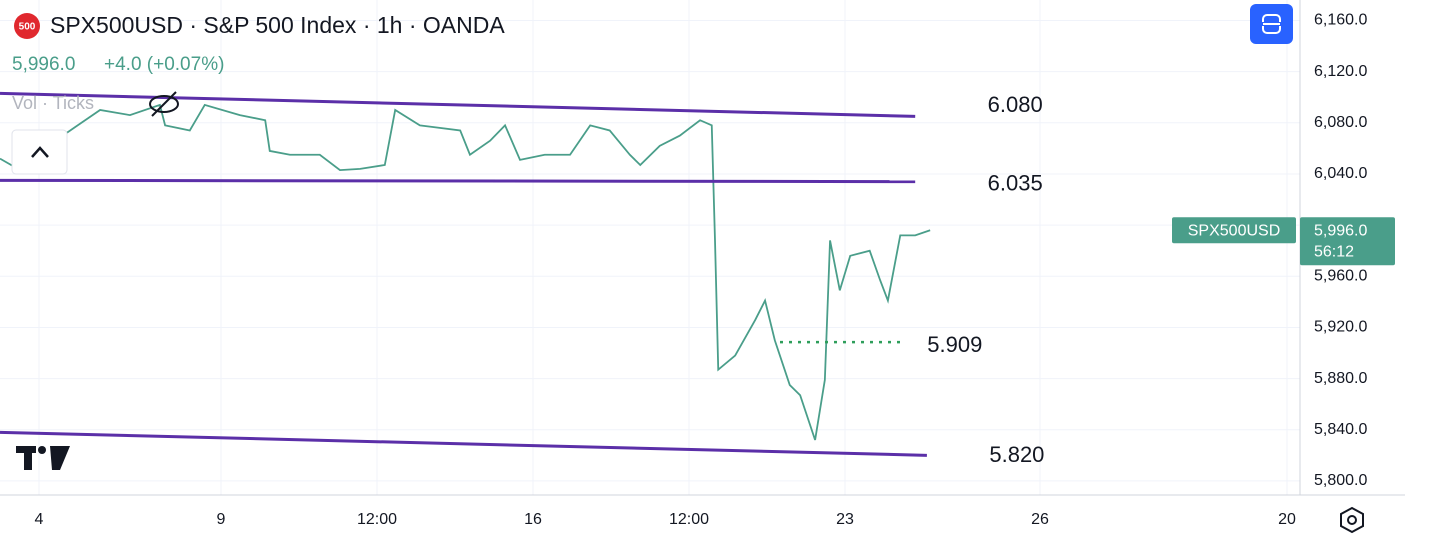  Describe the element at coordinates (1015, 104) in the screenshot. I see `trend-label: 6.080` at that location.